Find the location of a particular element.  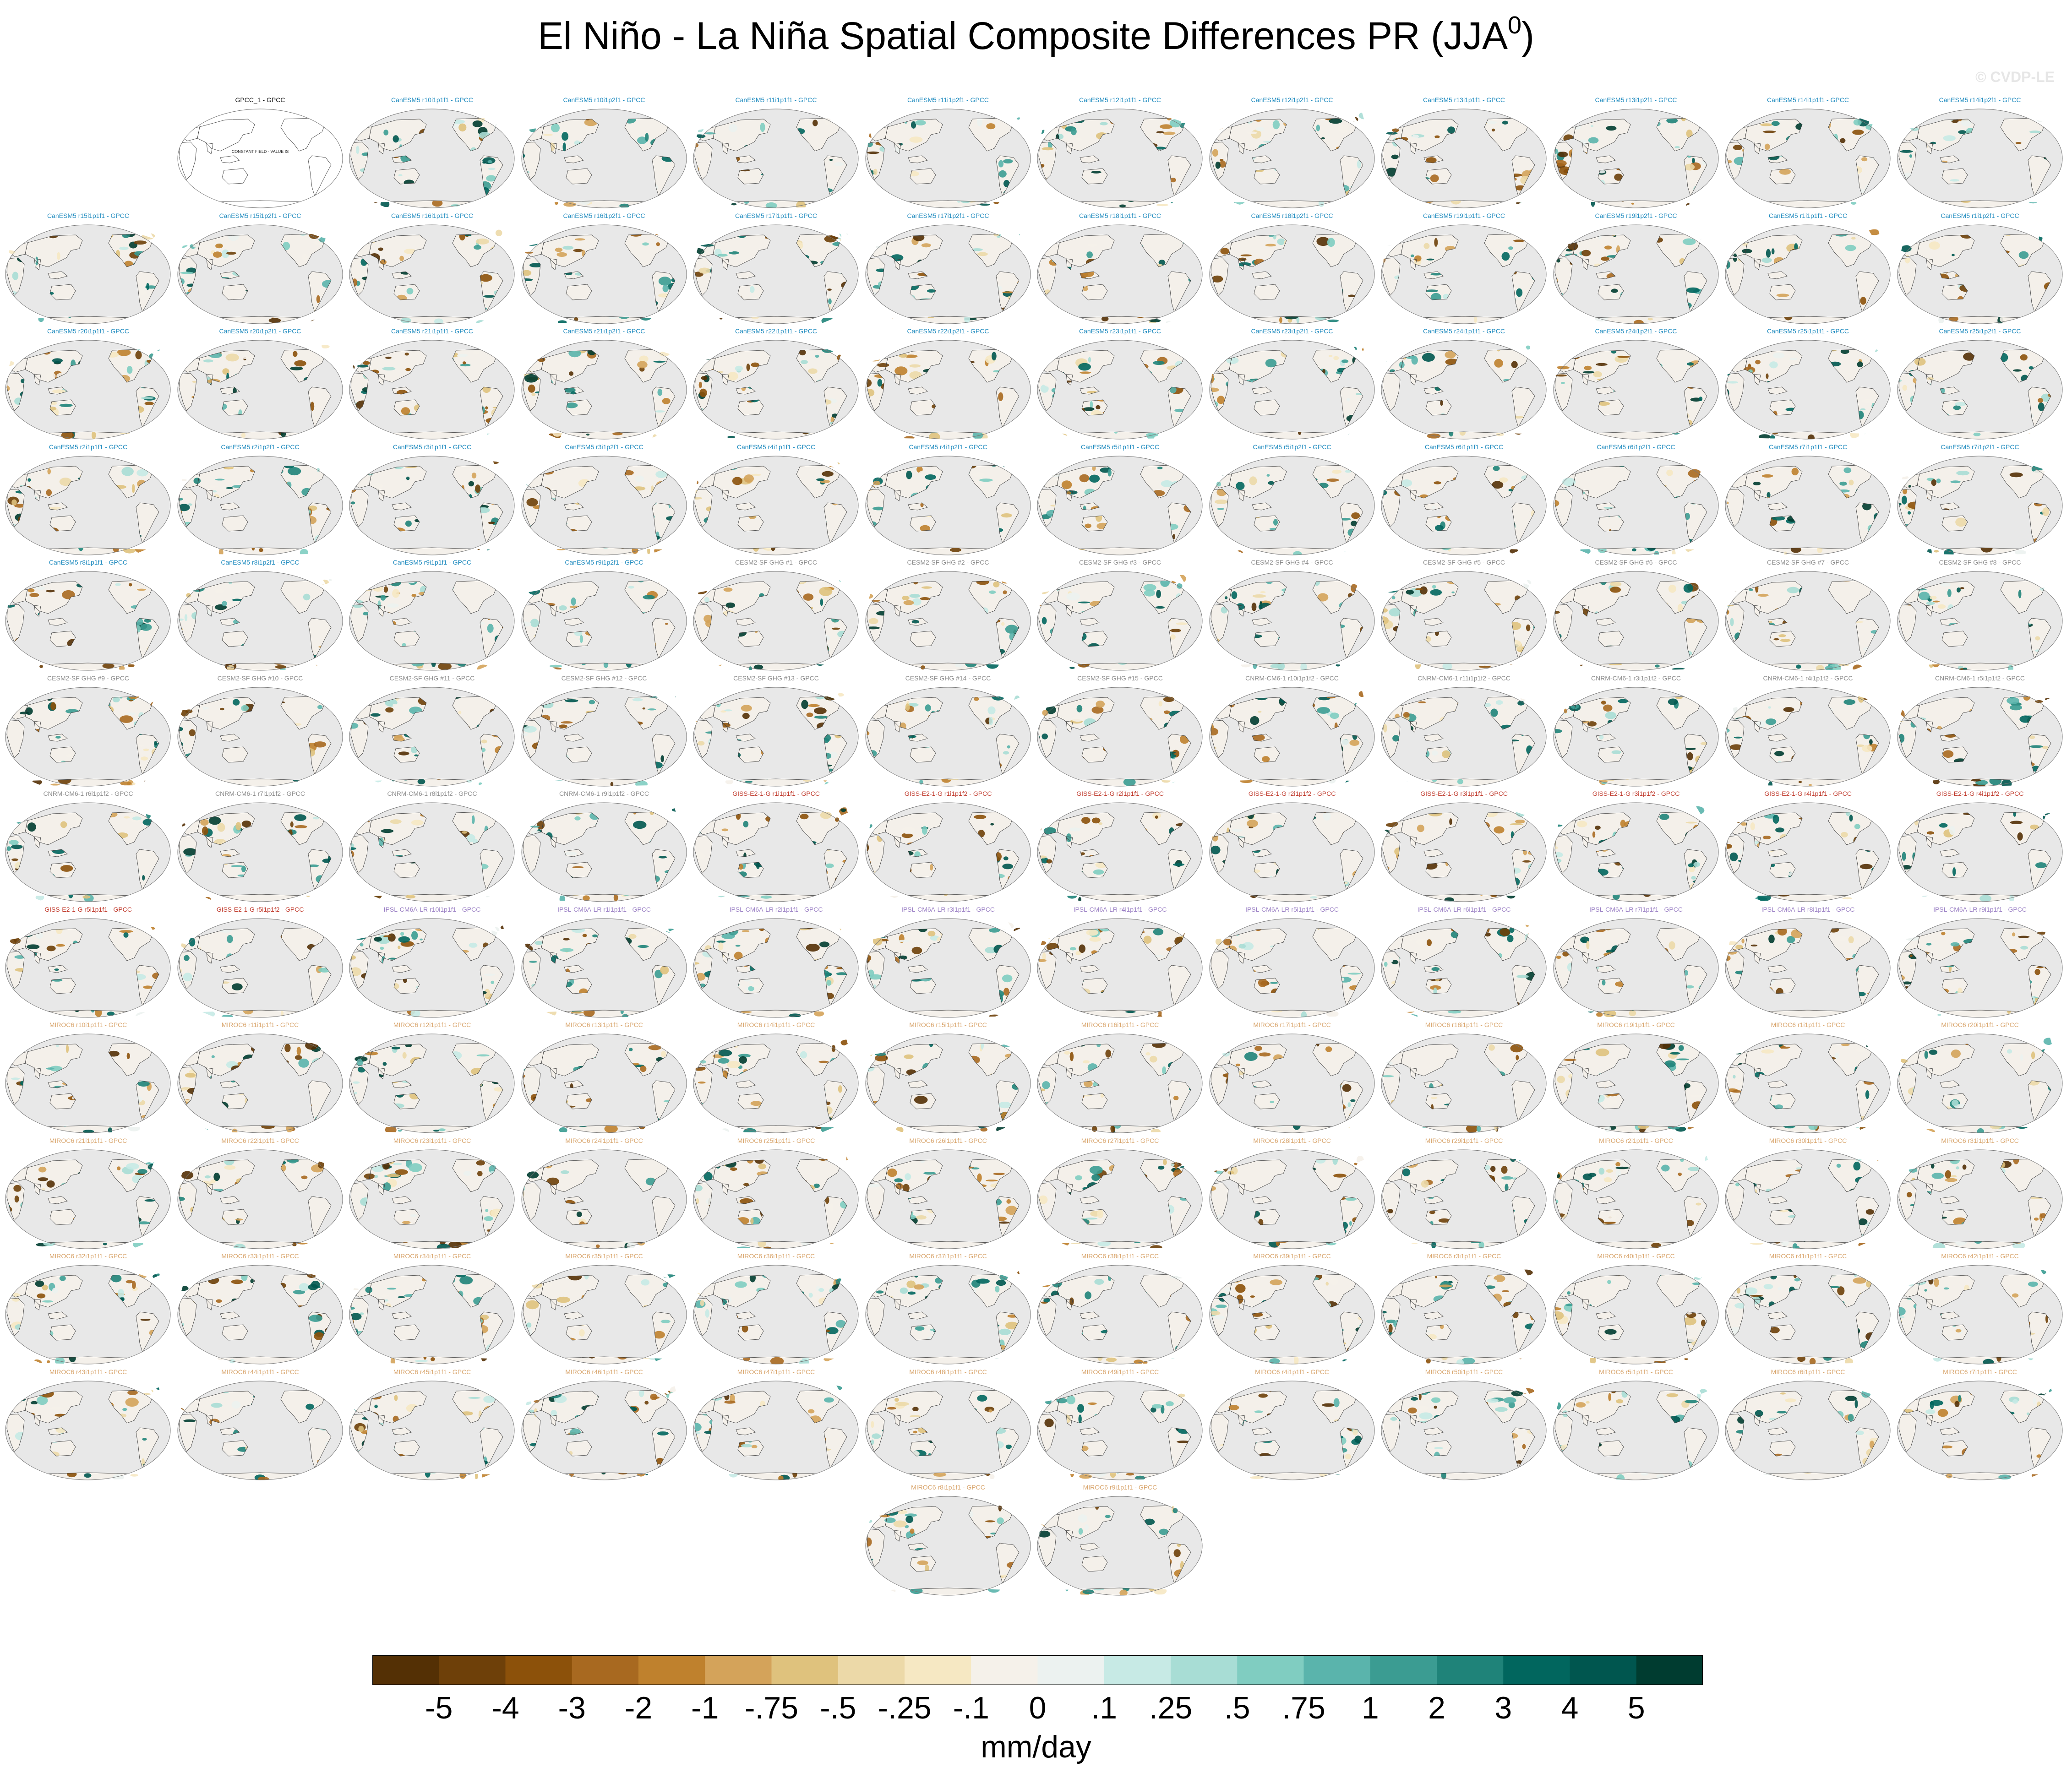

panel-title: GISS-E2-1-G r3i1p1f1 - GPCC is located at coordinates (1464, 793).